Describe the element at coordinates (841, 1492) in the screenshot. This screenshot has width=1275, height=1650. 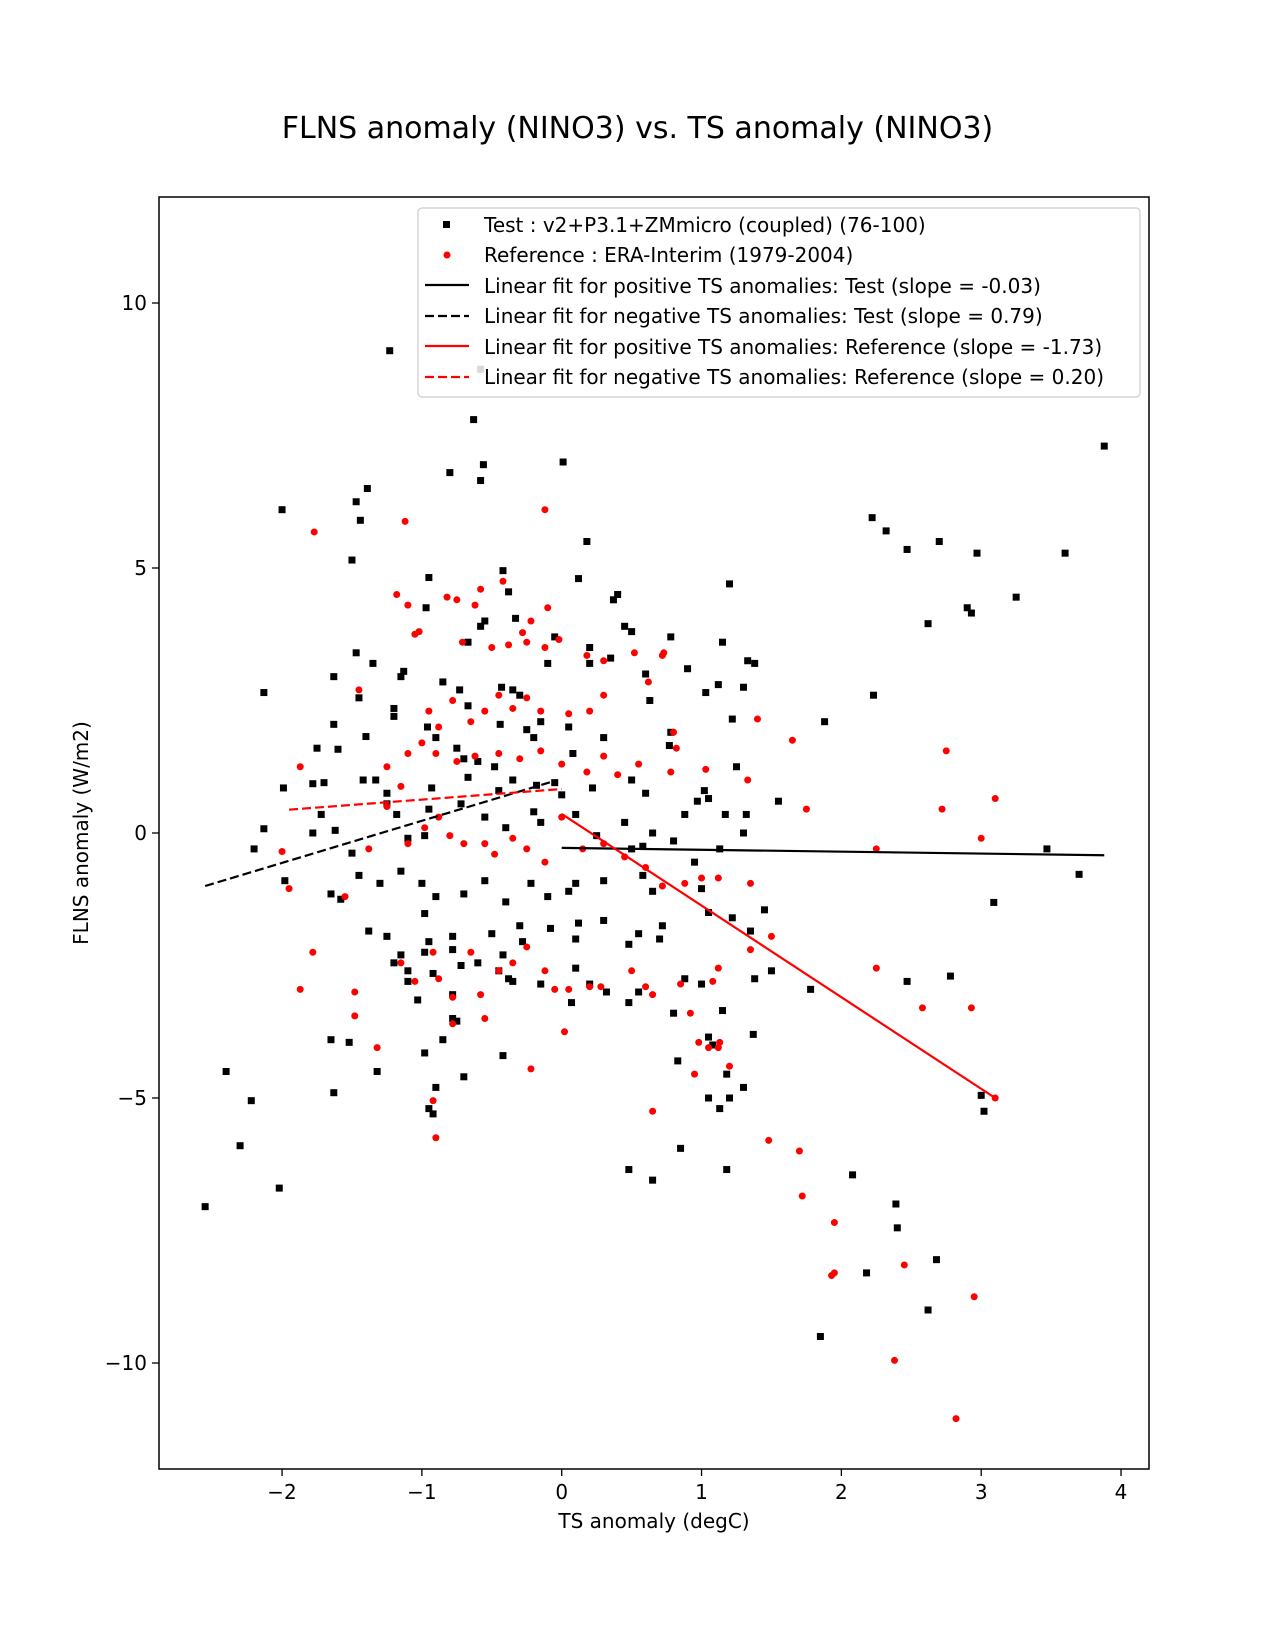
I see `x-tick-label-4: 2` at that location.